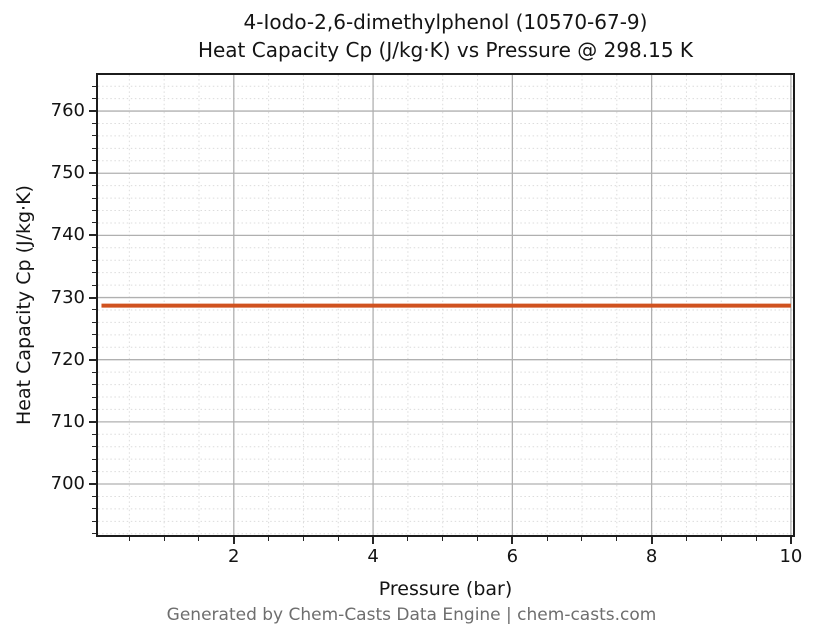  What do you see at coordinates (67, 235) in the screenshot?
I see `y-tick-label: 740` at bounding box center [67, 235].